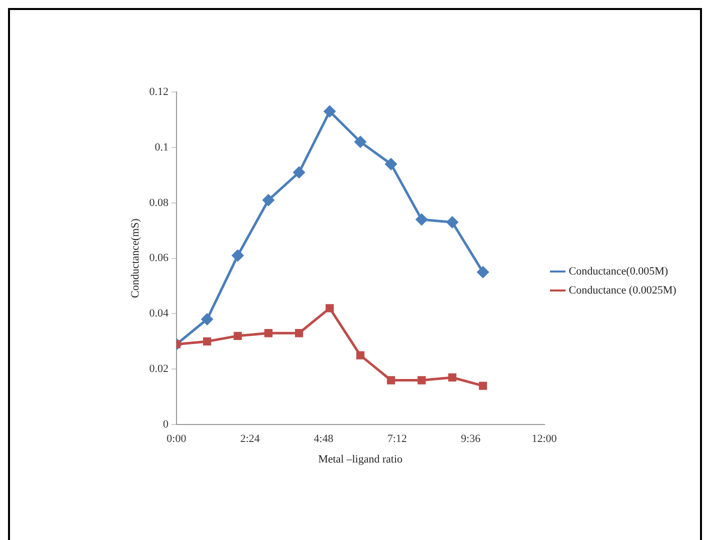  I want to click on y-tick-label: 0.08, so click(159, 202).